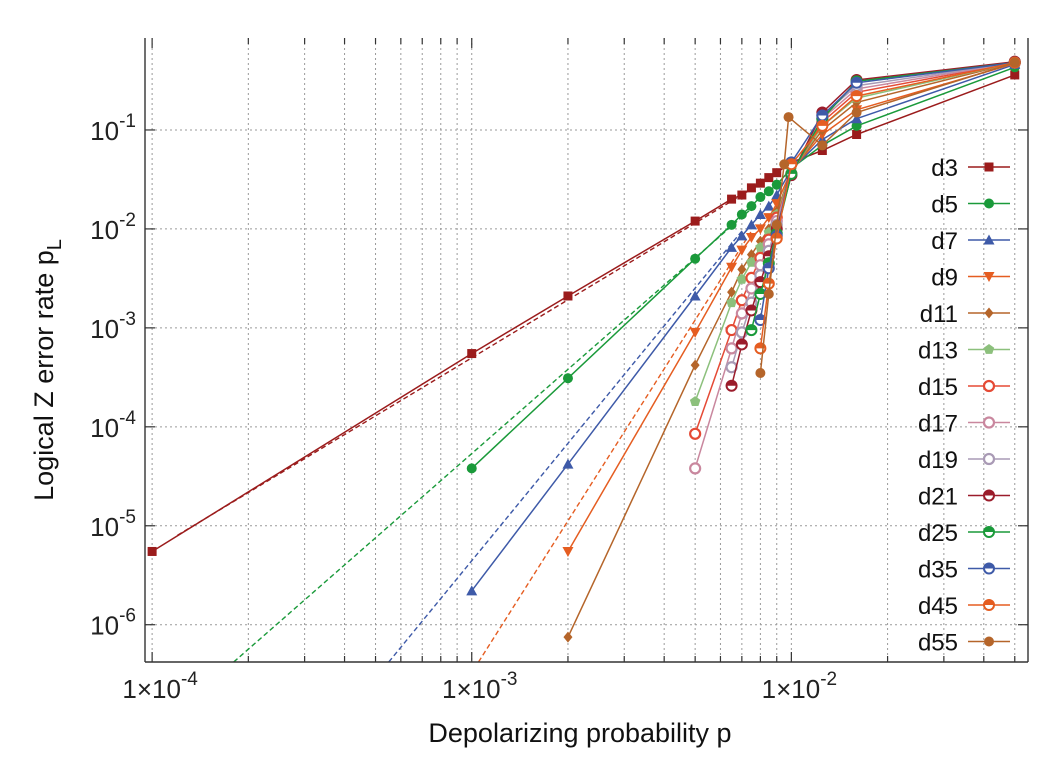  I want to click on y-axis-label: Logical Z error rate pL, so click(47, 370).